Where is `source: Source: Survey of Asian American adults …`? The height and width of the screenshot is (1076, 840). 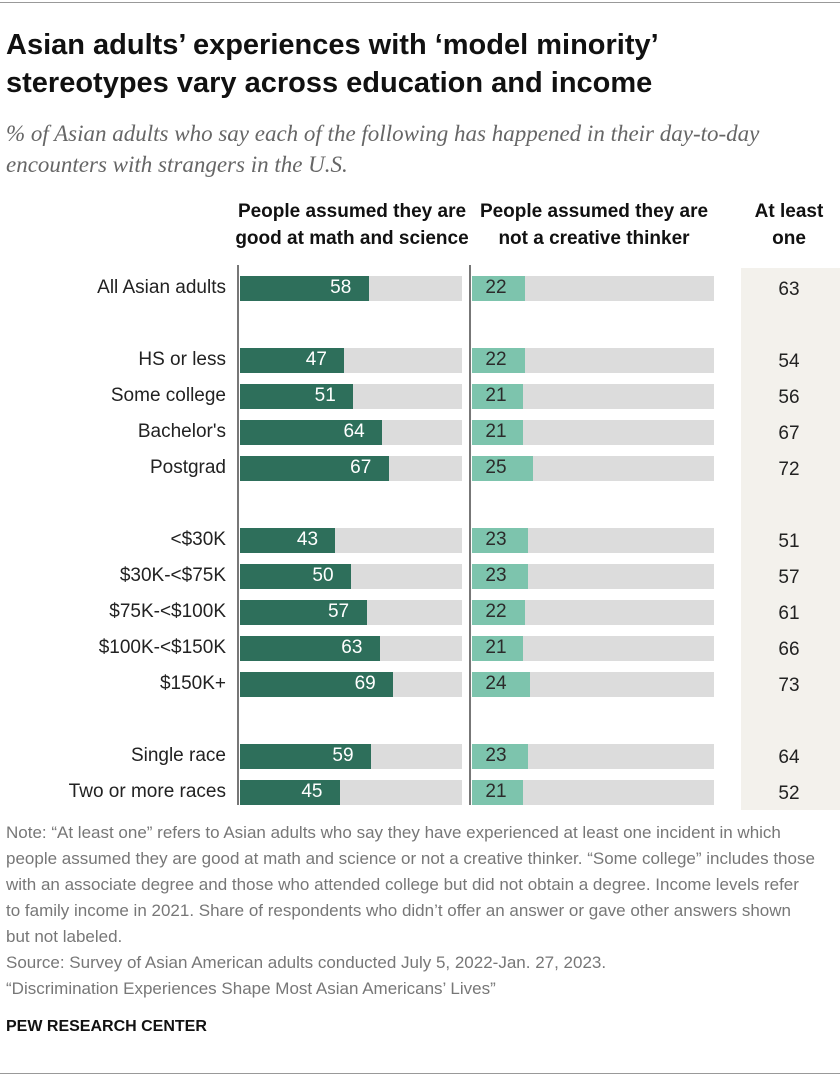
source: Source: Survey of Asian American adults … is located at coordinates (306, 962).